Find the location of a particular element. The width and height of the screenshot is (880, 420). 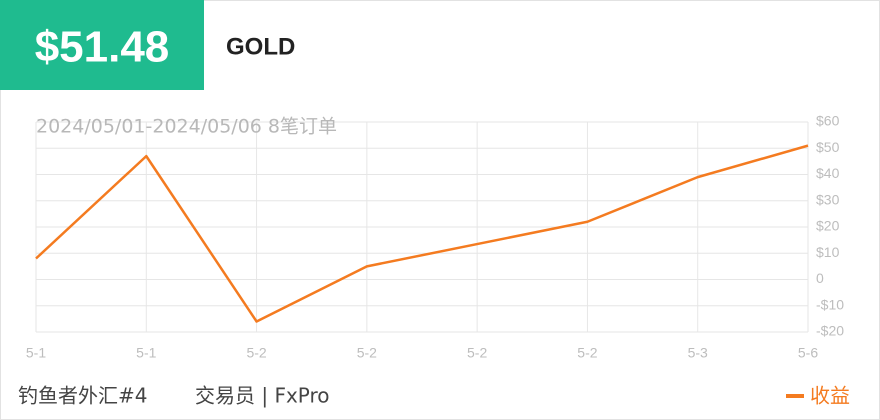

y-tick-label: $40 is located at coordinates (828, 173).